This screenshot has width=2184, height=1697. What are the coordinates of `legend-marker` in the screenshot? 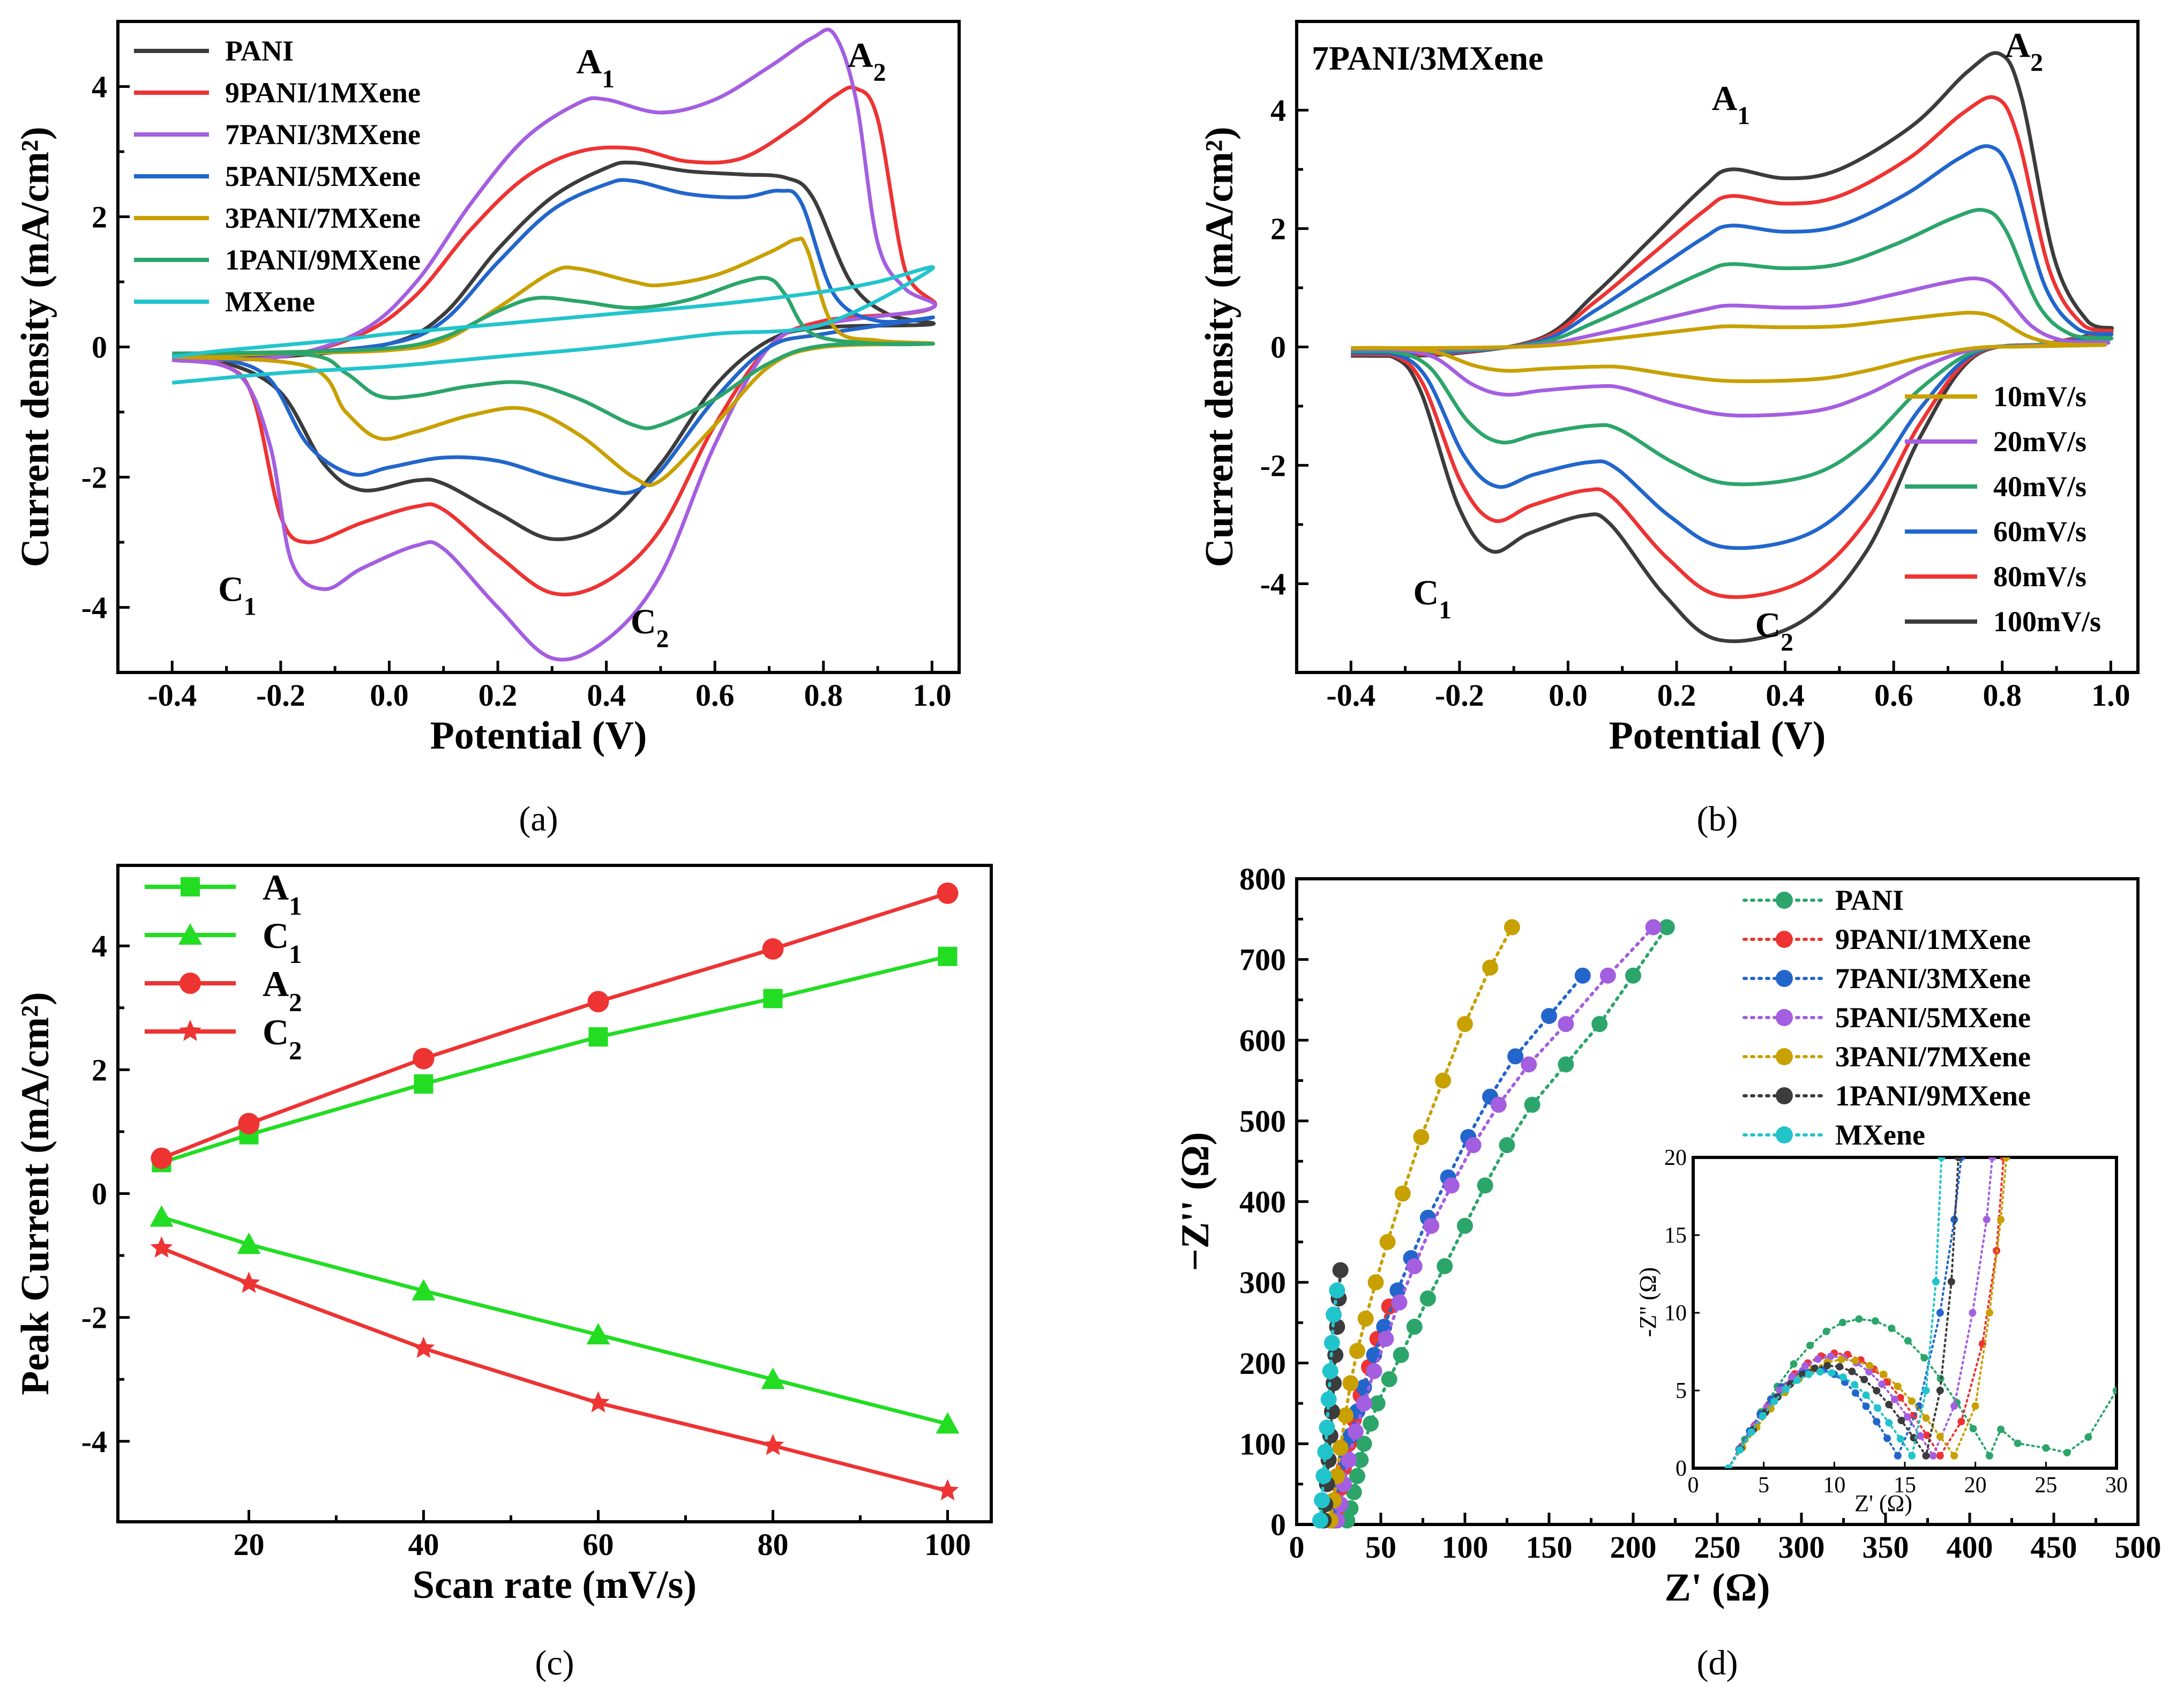 It's located at (1784, 978).